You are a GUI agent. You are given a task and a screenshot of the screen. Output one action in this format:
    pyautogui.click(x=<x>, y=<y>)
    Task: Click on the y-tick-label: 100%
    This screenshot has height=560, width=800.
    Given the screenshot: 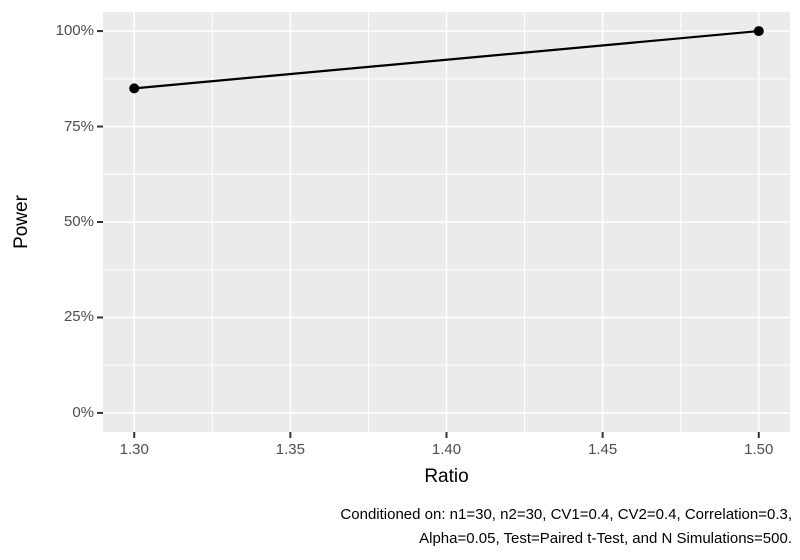 What is the action you would take?
    pyautogui.click(x=74, y=31)
    